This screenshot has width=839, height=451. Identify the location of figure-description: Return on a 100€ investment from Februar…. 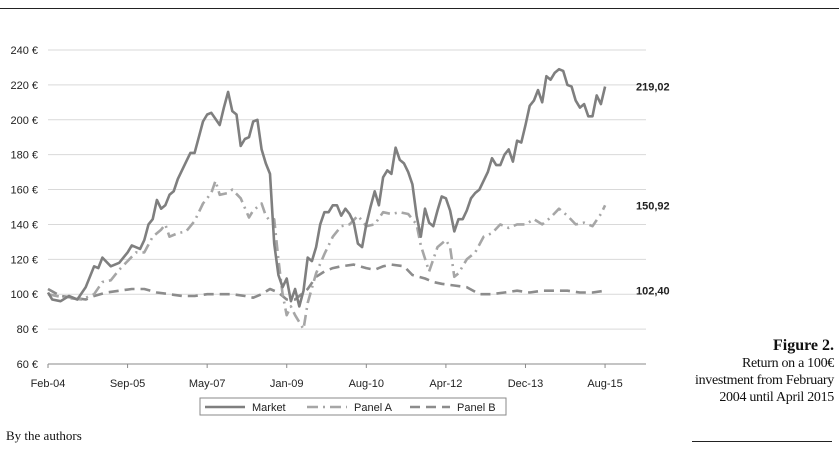
(764, 380).